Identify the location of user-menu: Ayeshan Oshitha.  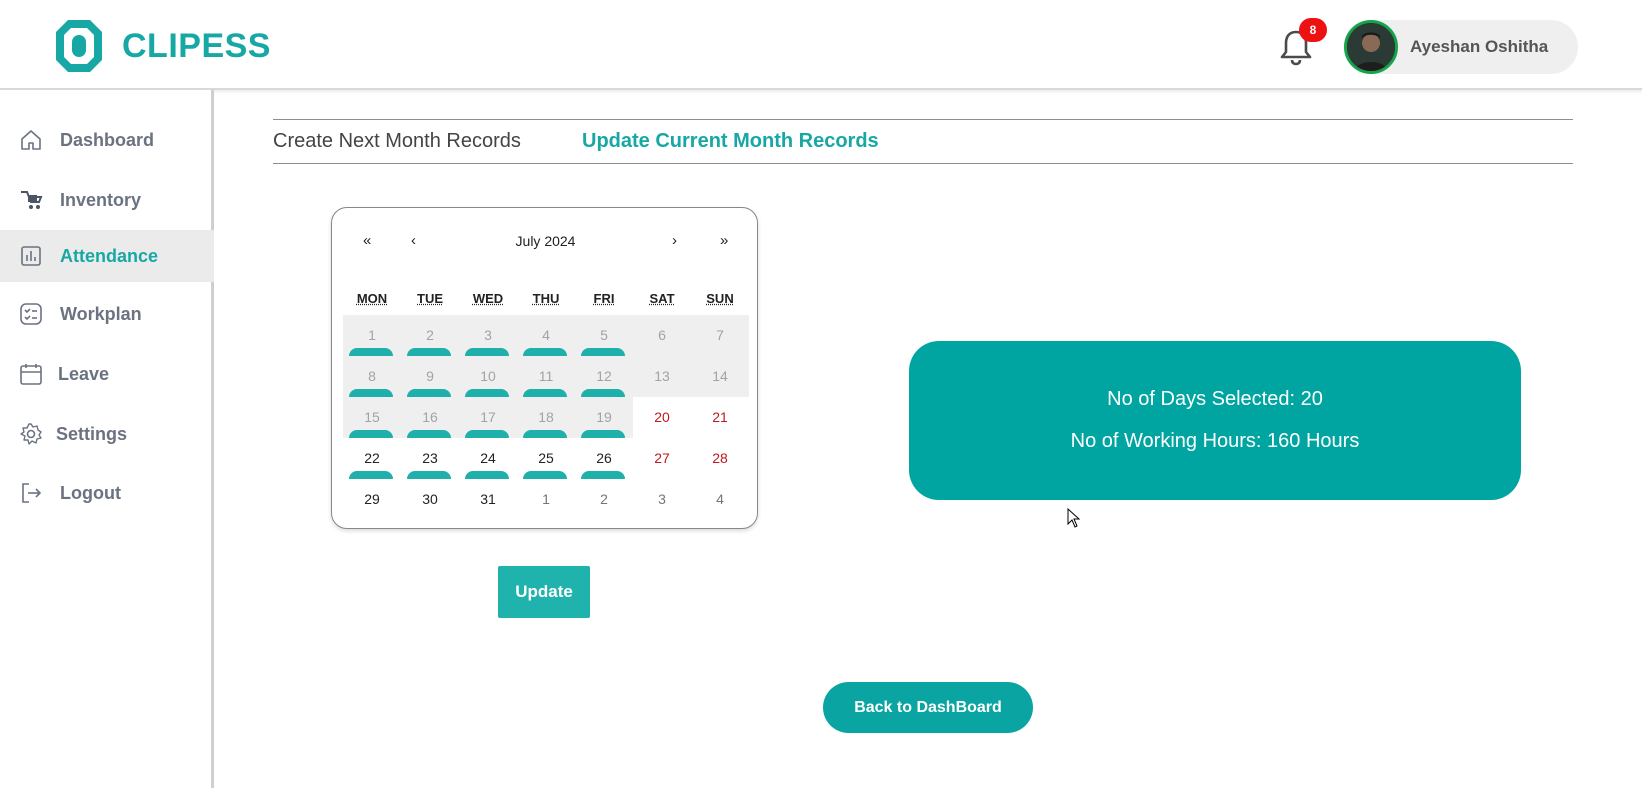
(1461, 47).